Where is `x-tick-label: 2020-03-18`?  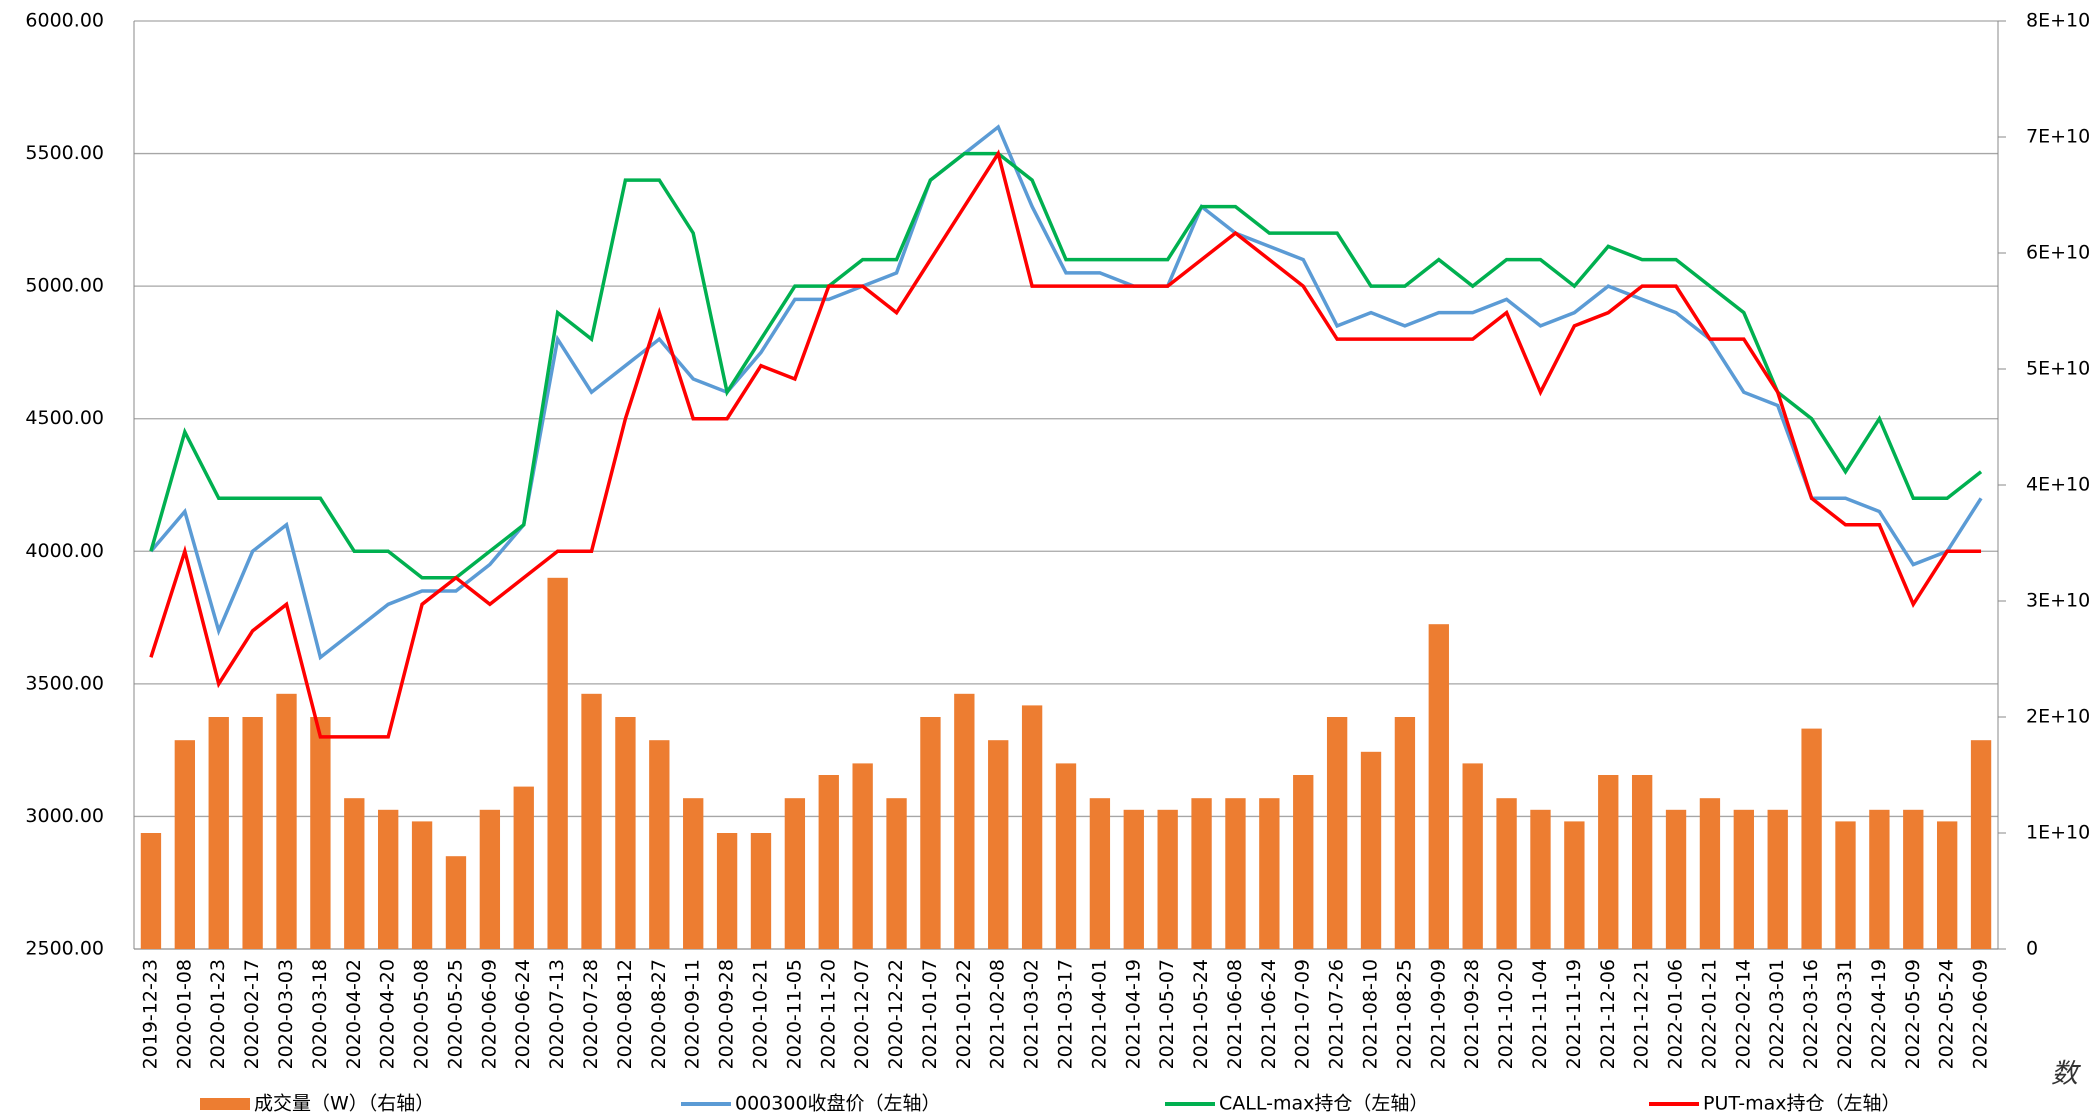 x-tick-label: 2020-03-18 is located at coordinates (320, 1014).